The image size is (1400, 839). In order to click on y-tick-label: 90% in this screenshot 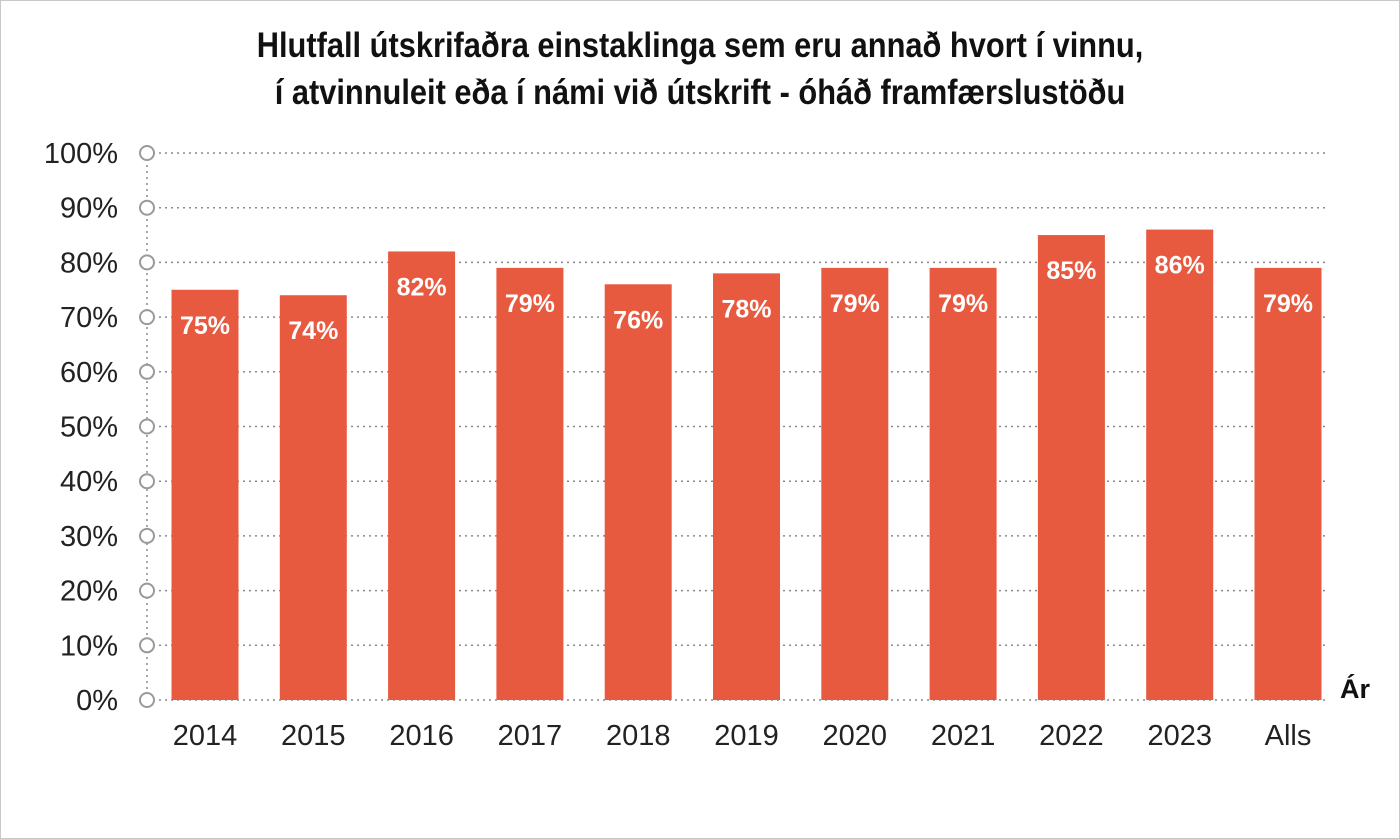, I will do `click(89, 209)`.